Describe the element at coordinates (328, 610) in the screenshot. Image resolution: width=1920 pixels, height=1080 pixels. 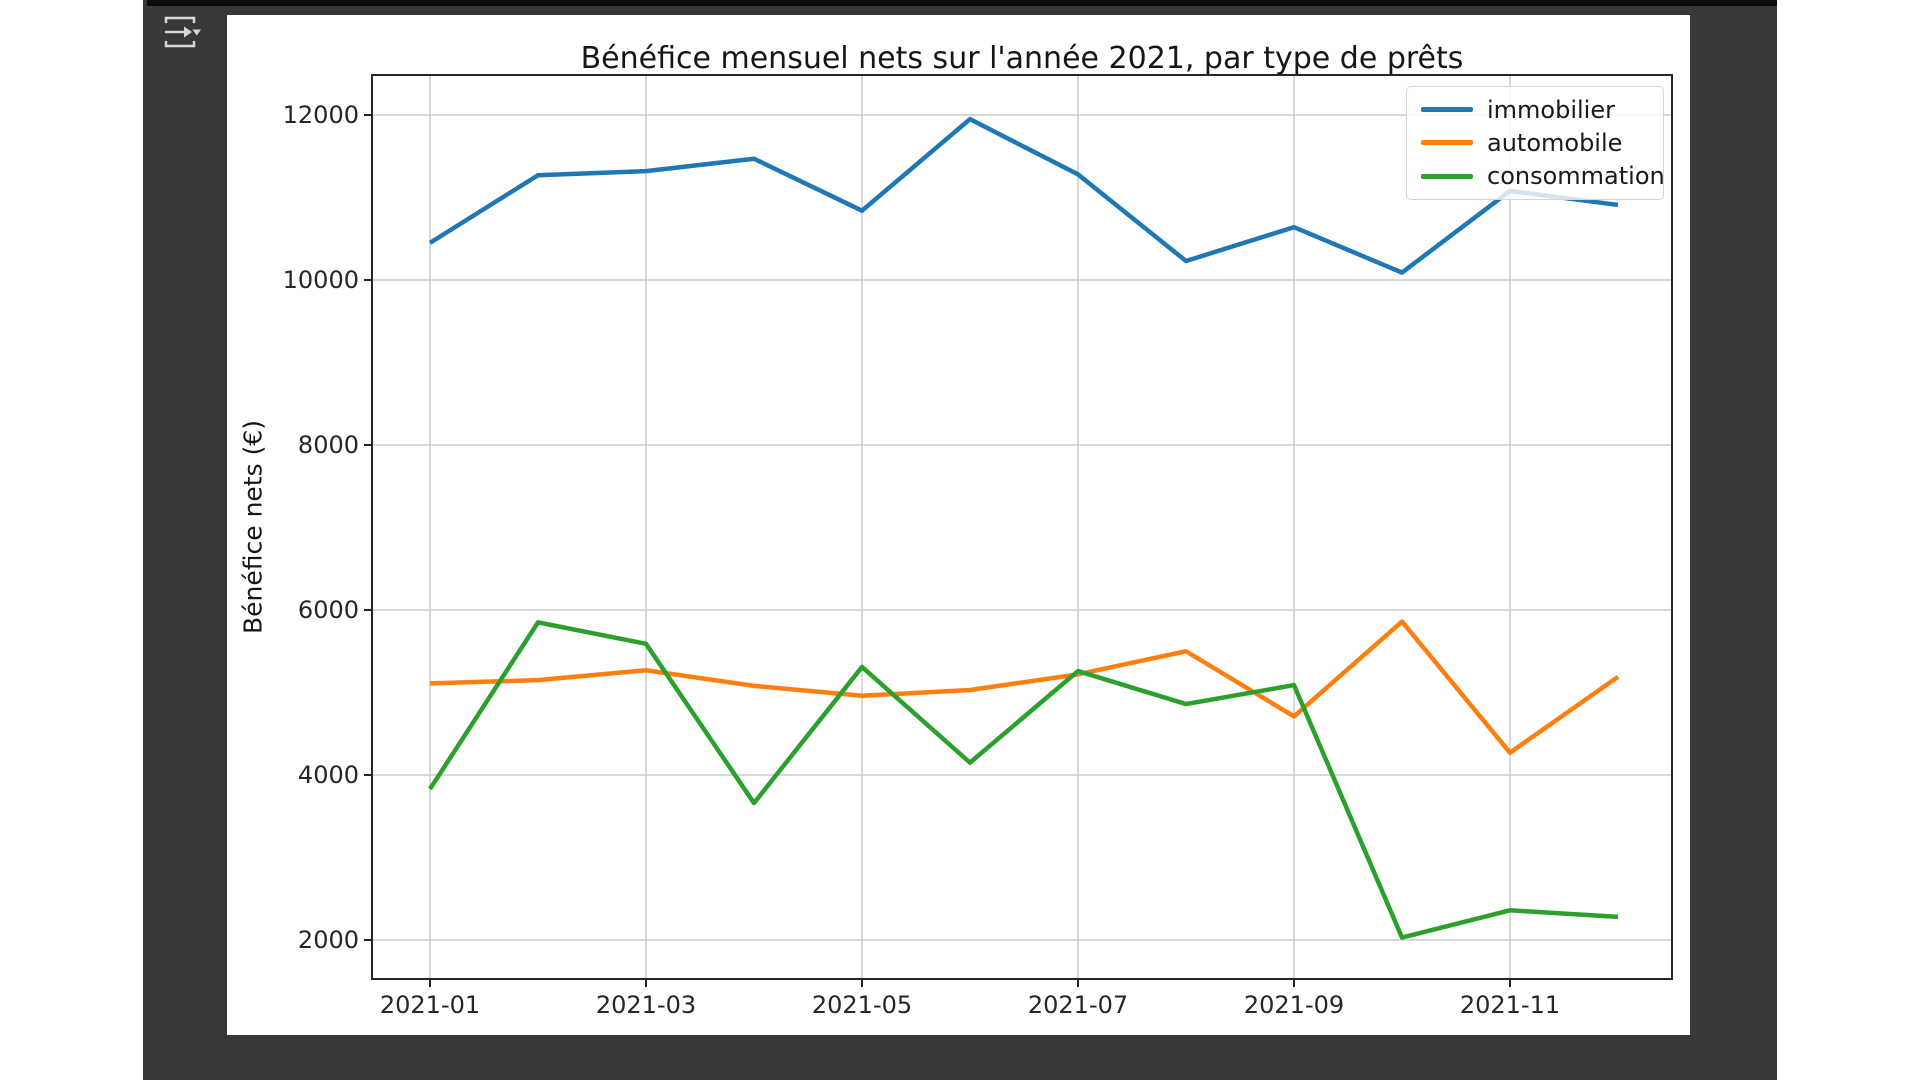
I see `y-tick-label: 6000` at that location.